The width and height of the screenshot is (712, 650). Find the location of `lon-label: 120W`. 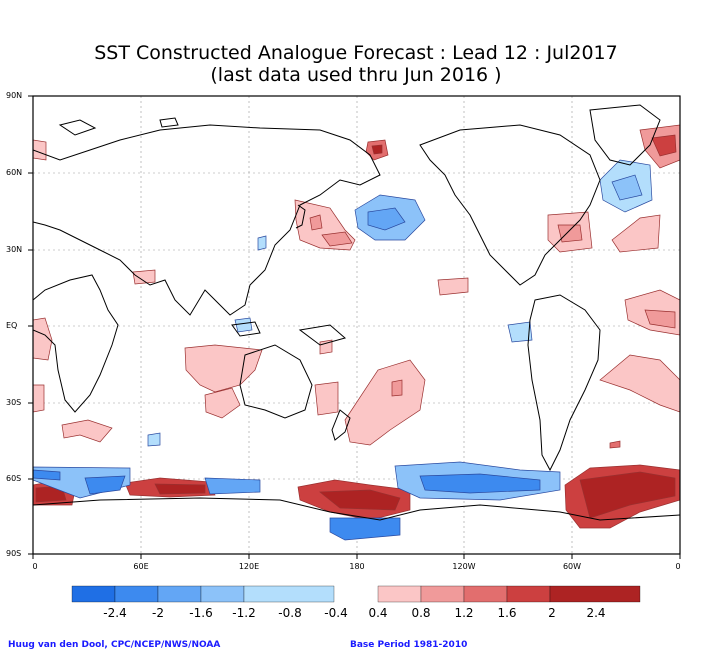

lon-label: 120W is located at coordinates (464, 566).